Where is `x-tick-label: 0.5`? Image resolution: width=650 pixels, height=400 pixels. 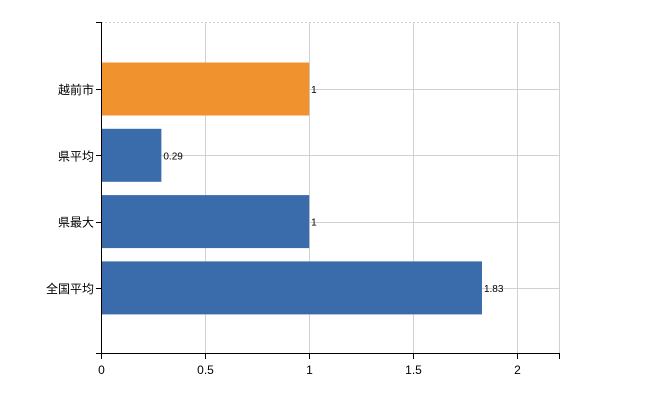 x-tick-label: 0.5 is located at coordinates (205, 370).